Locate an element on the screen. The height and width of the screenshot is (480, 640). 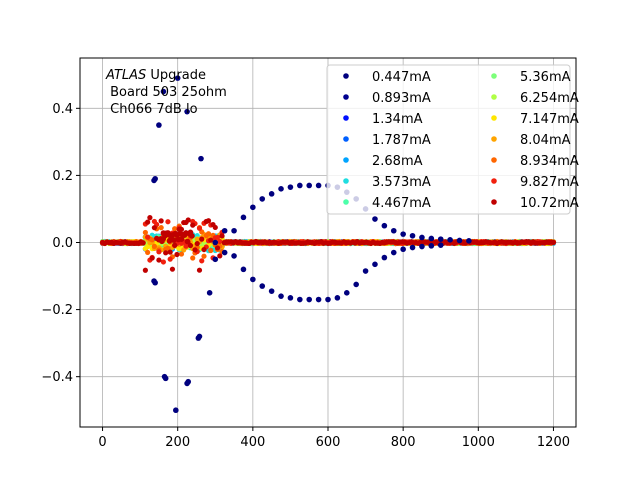
legend-label: 10.72mA is located at coordinates (549, 203).